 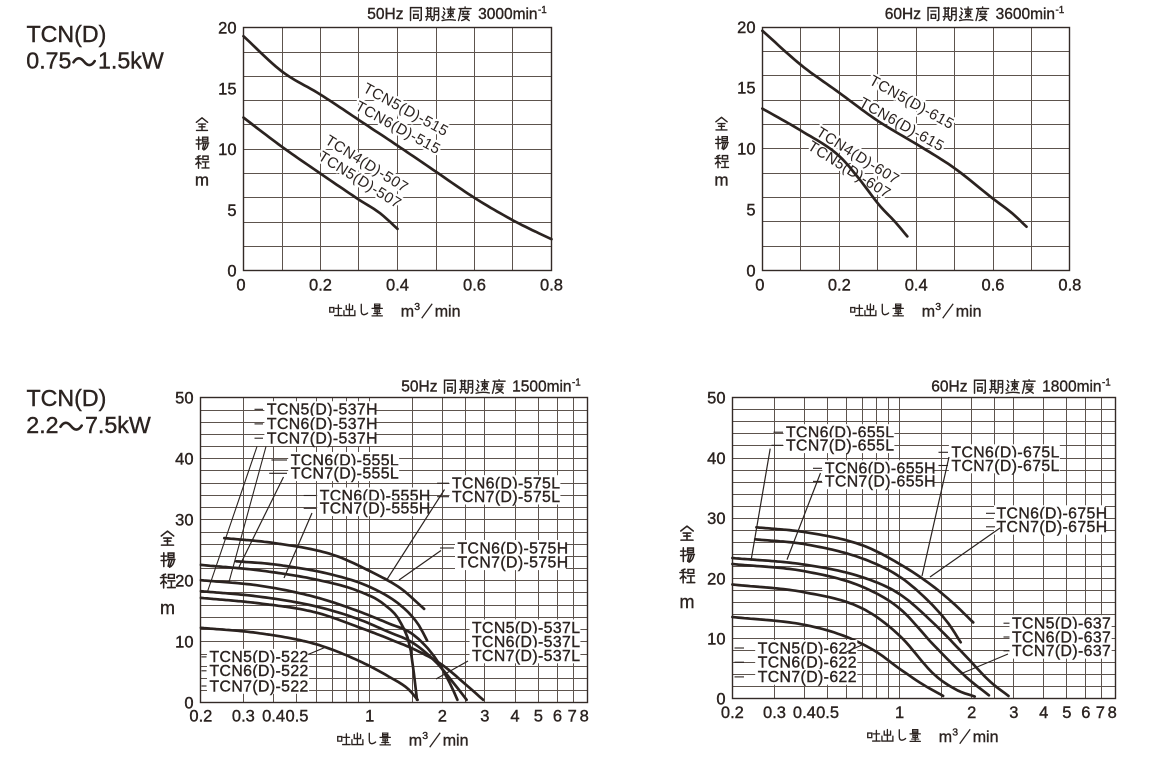 I want to click on svg-text: TCN6(D)-637, so click(x=1061, y=637).